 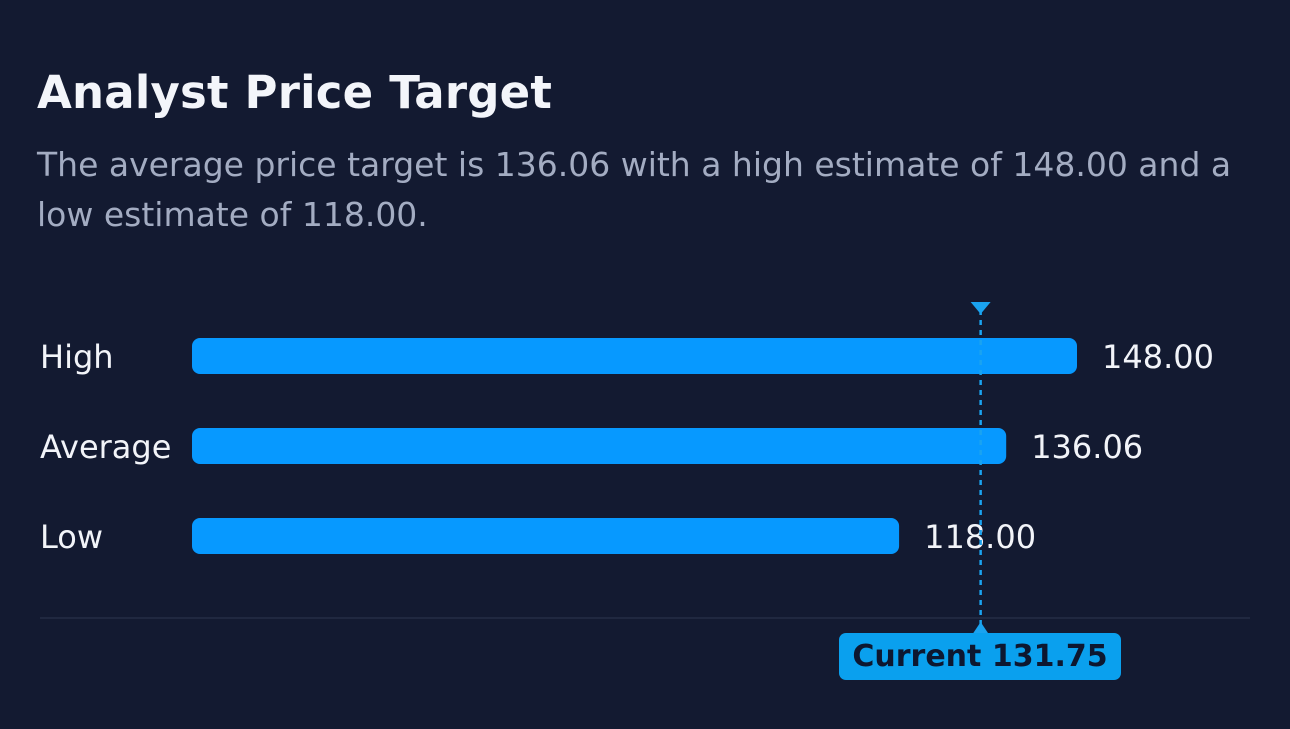 What do you see at coordinates (77, 357) in the screenshot?
I see `row-label-high: High` at bounding box center [77, 357].